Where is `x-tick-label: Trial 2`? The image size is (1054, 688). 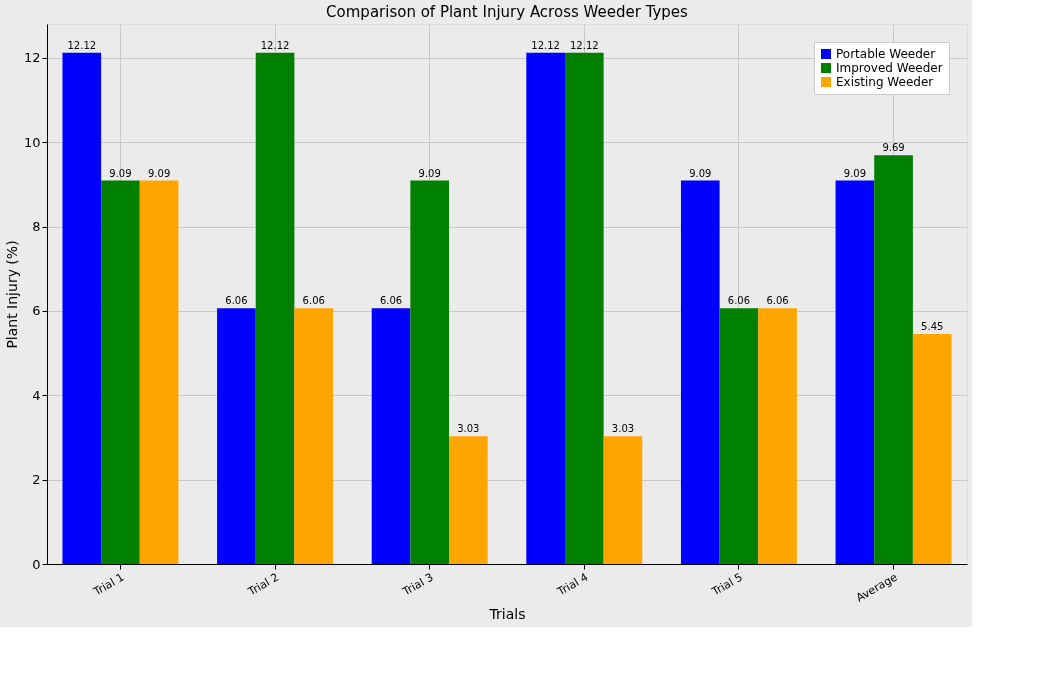 x-tick-label: Trial 2 is located at coordinates (263, 584).